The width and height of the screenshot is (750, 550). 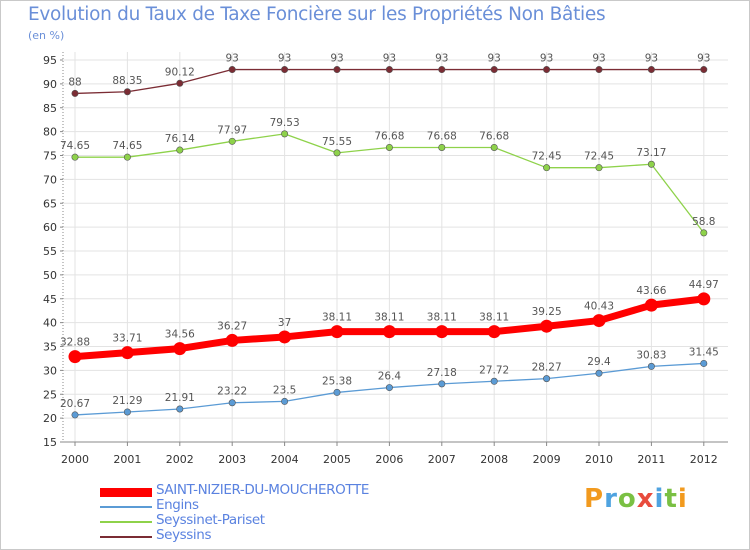 What do you see at coordinates (75, 404) in the screenshot?
I see `data-label: 20.67` at bounding box center [75, 404].